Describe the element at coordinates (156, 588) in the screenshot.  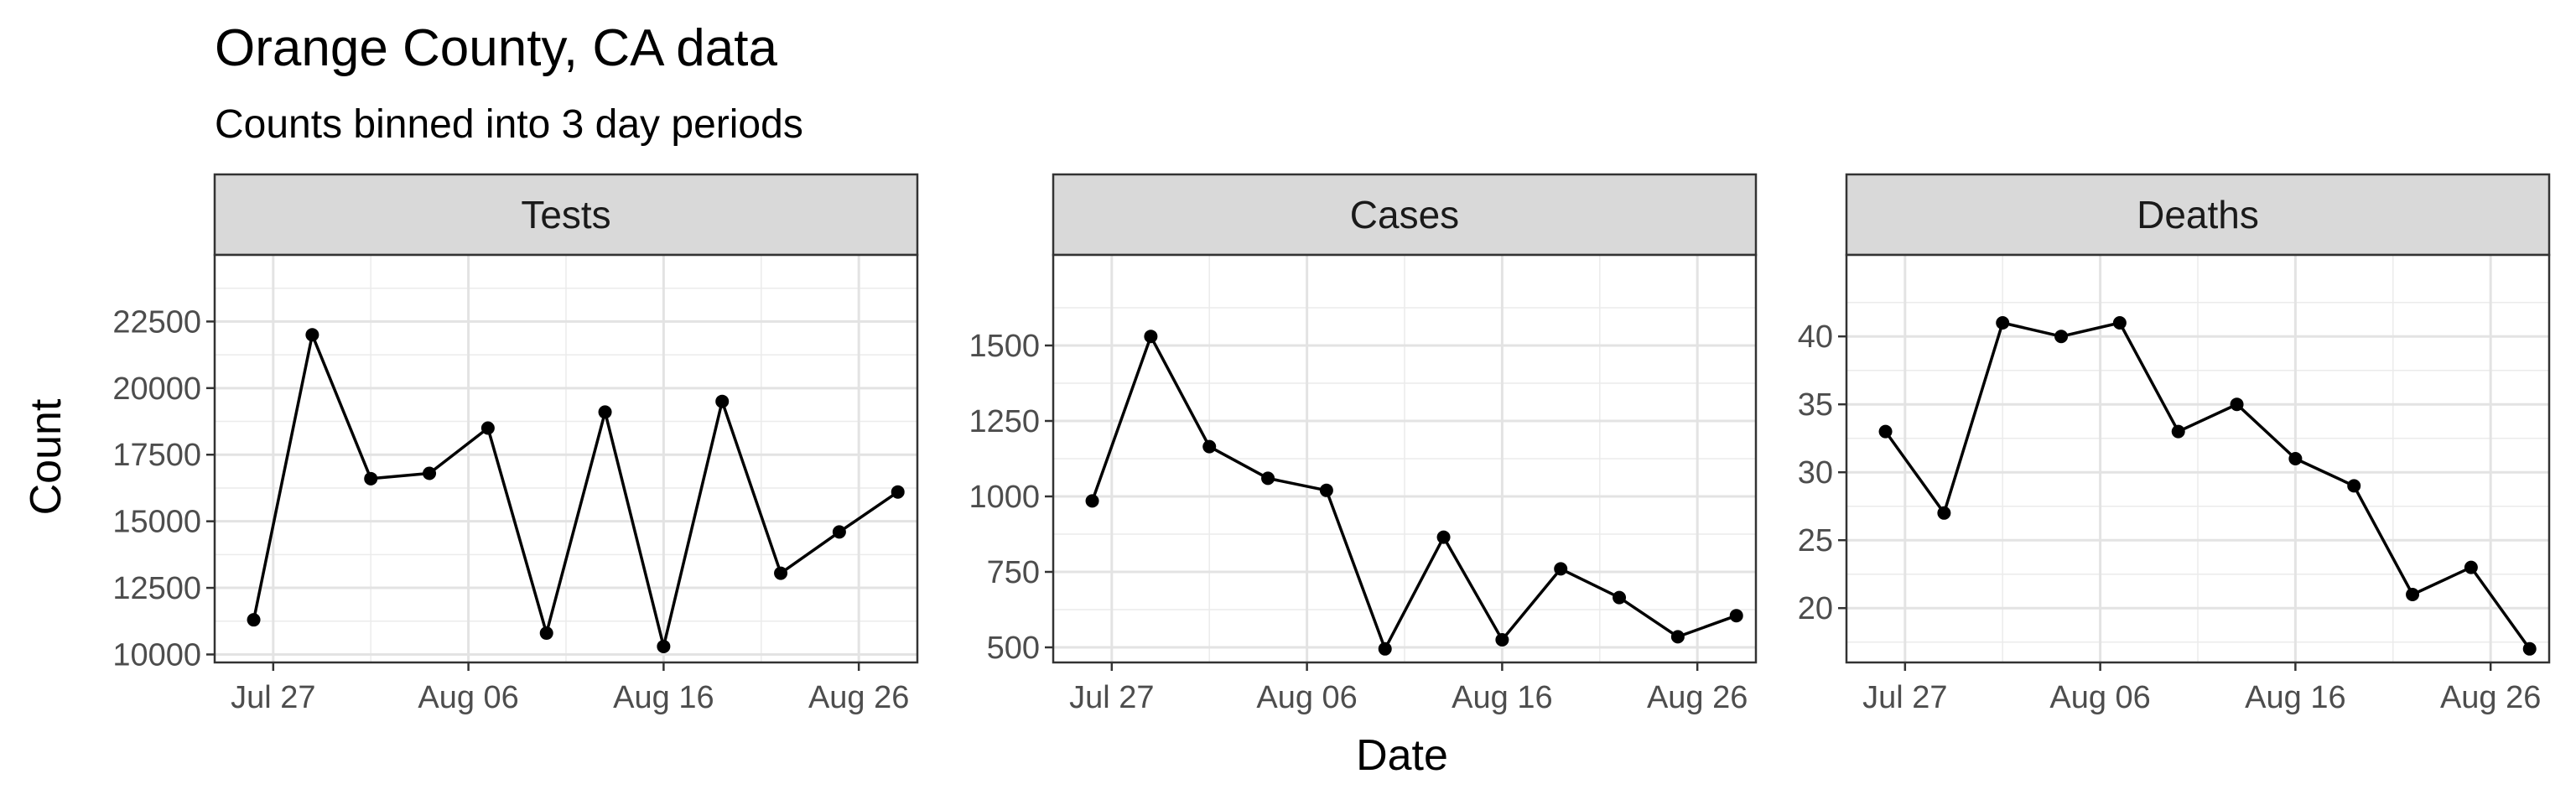
I see `y-tick-label: 12500` at that location.